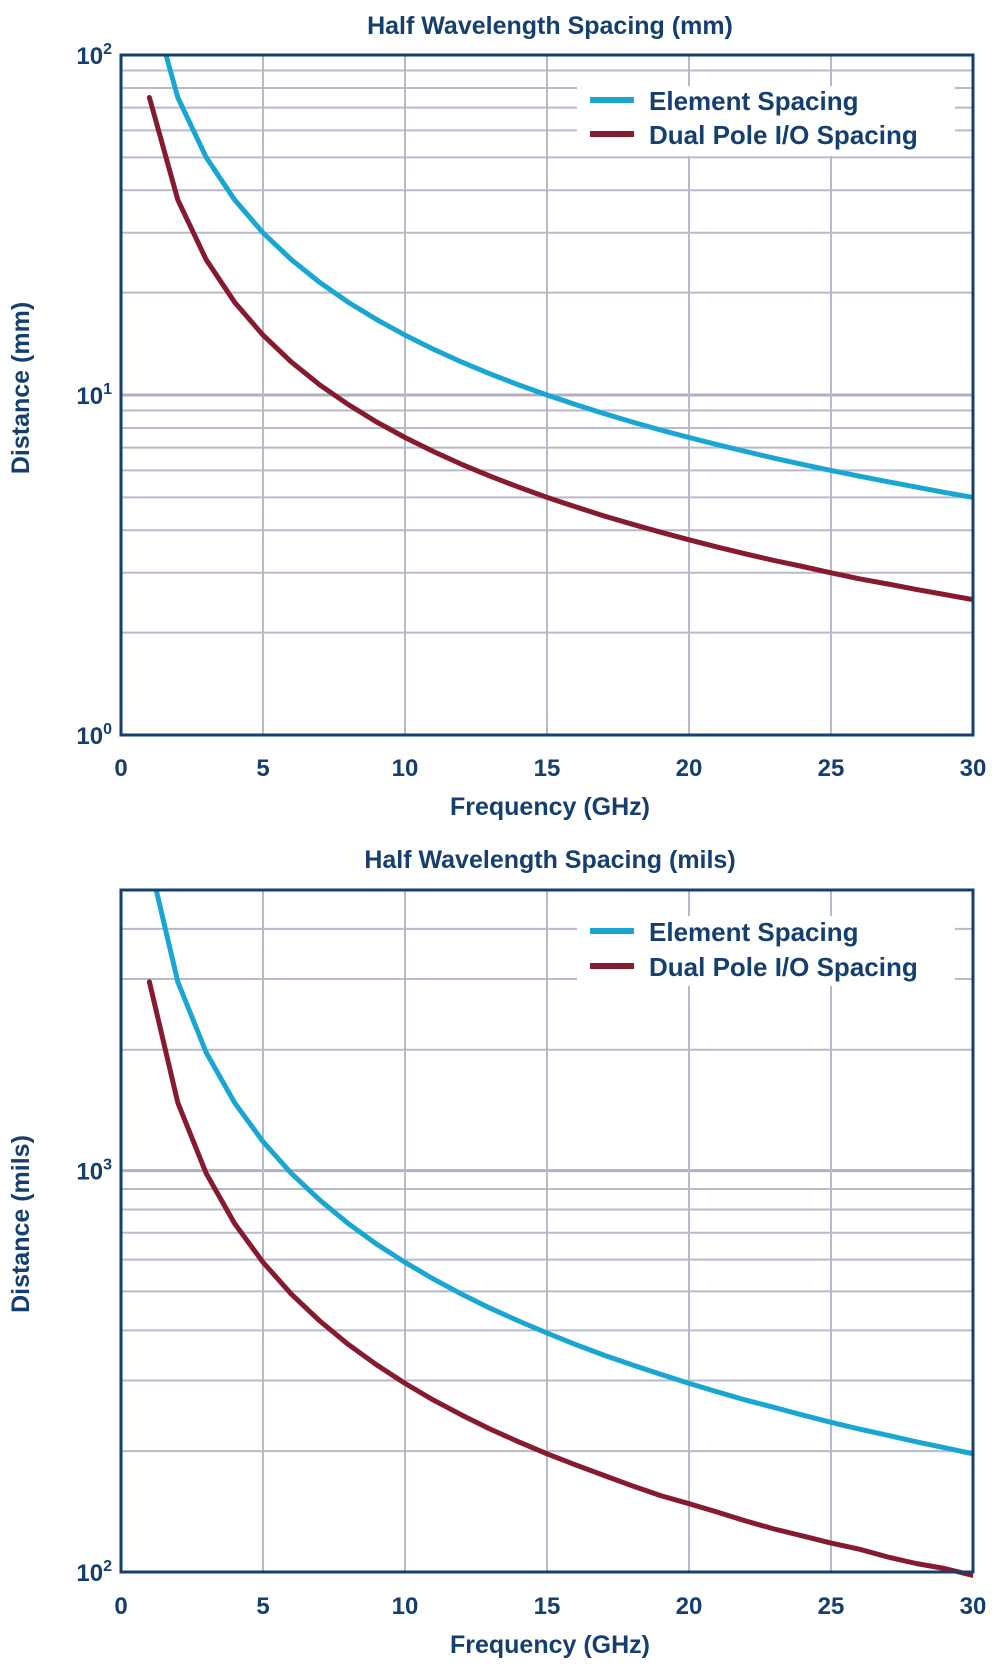 This screenshot has height=1672, width=1000. I want to click on y-tick-label: 10³, so click(94, 1171).